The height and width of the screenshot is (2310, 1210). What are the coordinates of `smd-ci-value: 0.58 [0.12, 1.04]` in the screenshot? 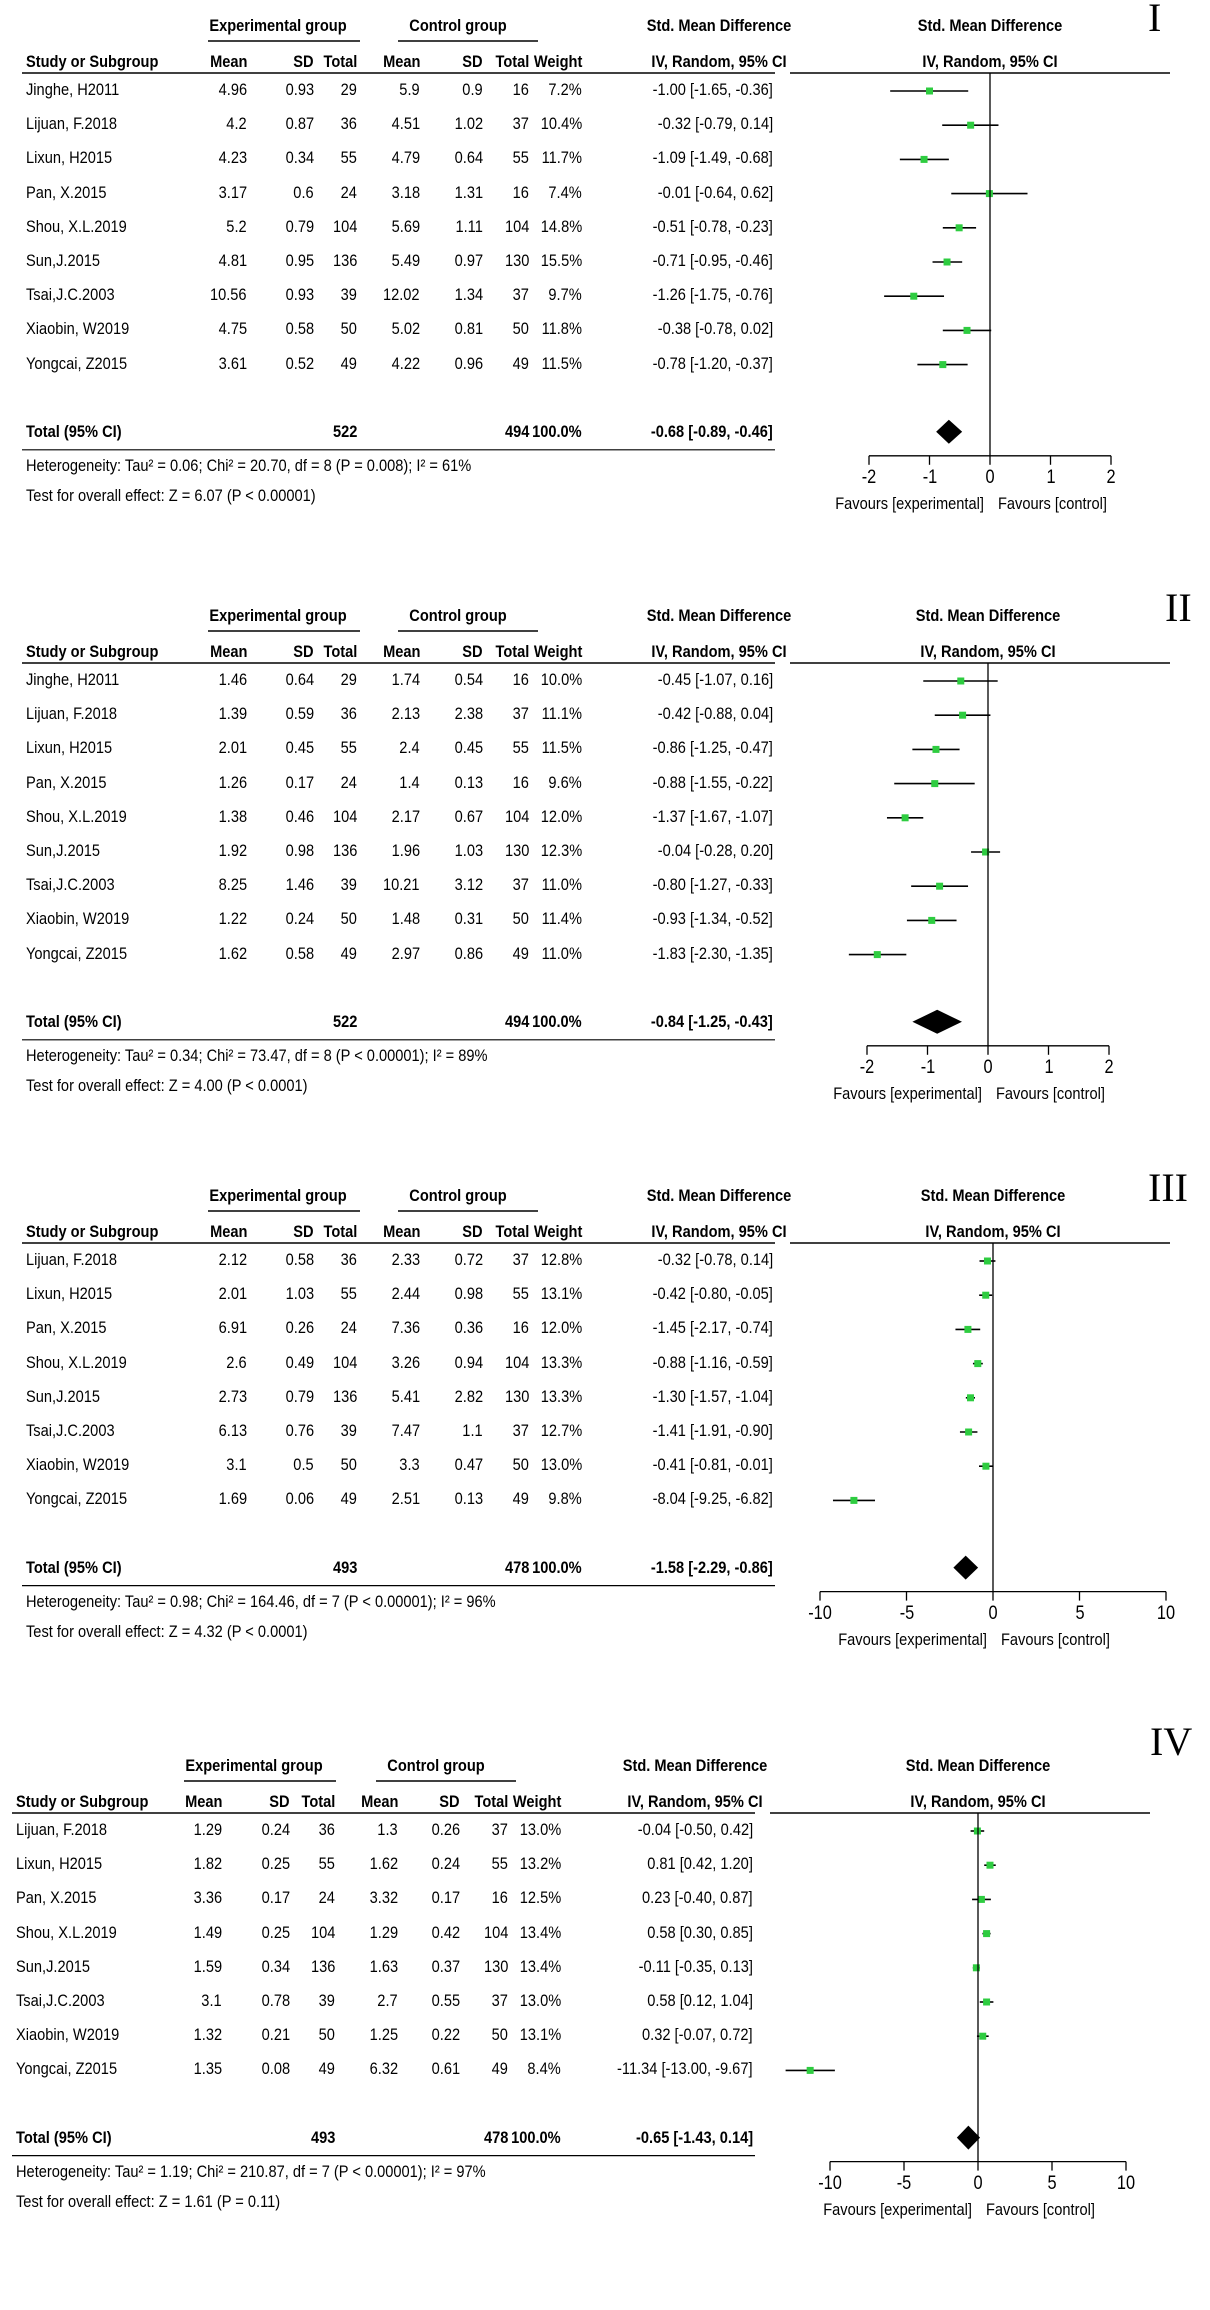 It's located at (700, 2001).